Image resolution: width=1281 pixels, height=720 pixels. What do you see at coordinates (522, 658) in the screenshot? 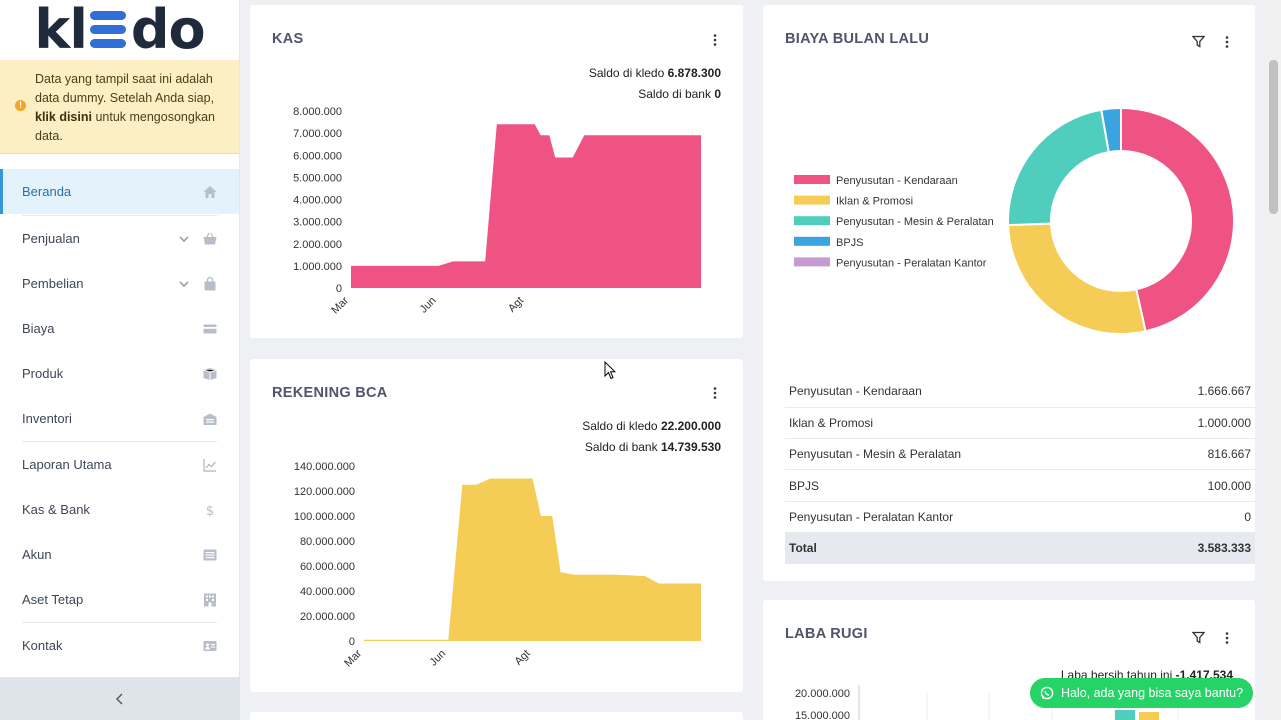
I see `x-tick-label: Agt` at bounding box center [522, 658].